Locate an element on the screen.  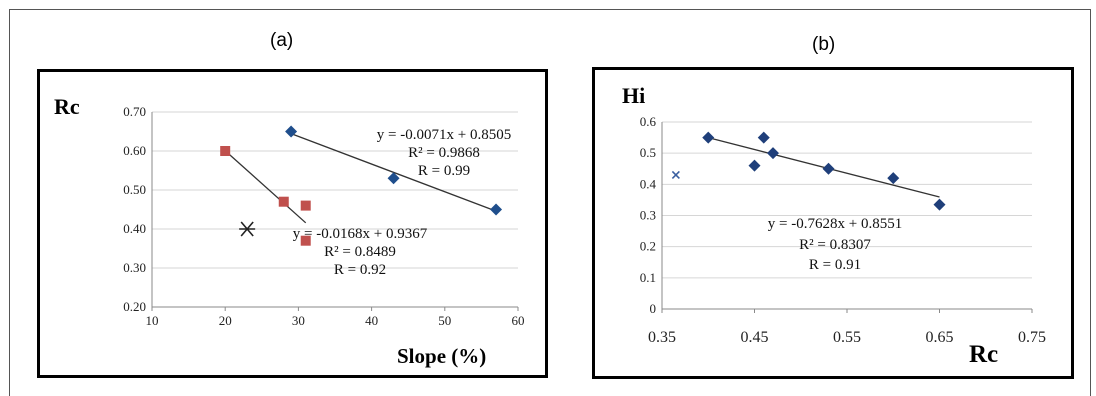
data-point-x is located at coordinates (675, 175).